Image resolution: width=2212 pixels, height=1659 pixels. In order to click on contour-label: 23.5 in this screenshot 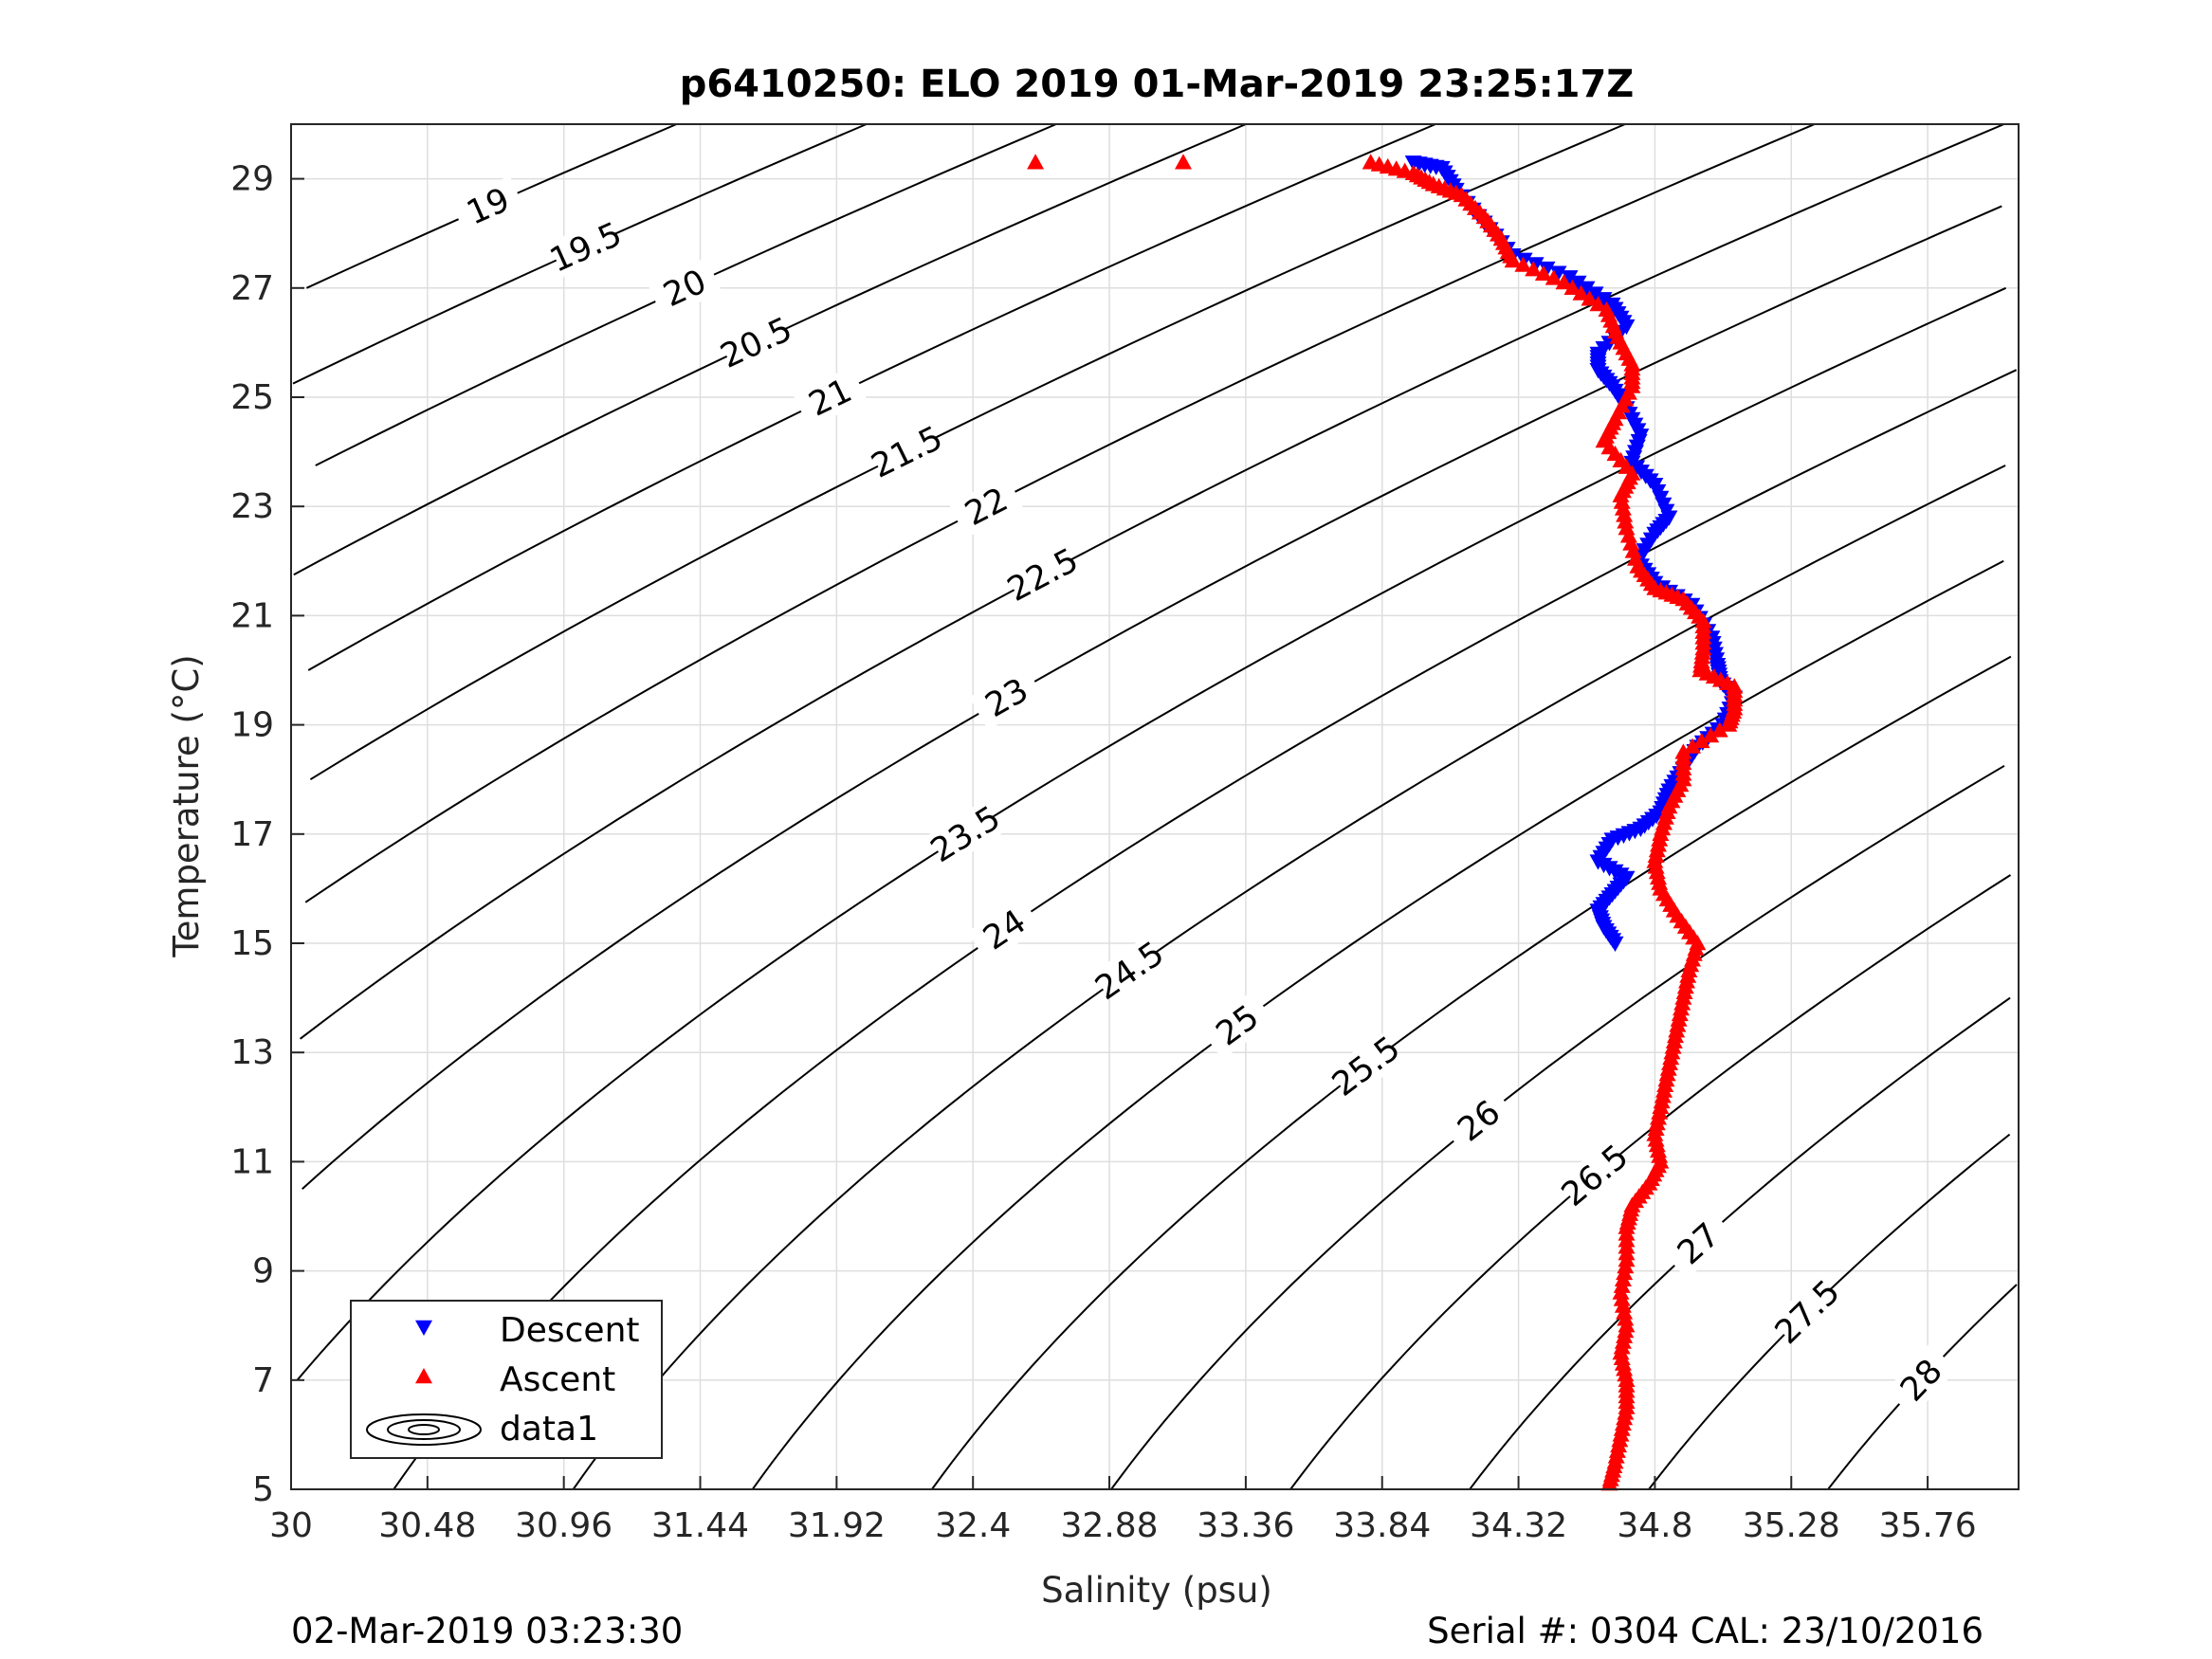, I will do `click(965, 834)`.